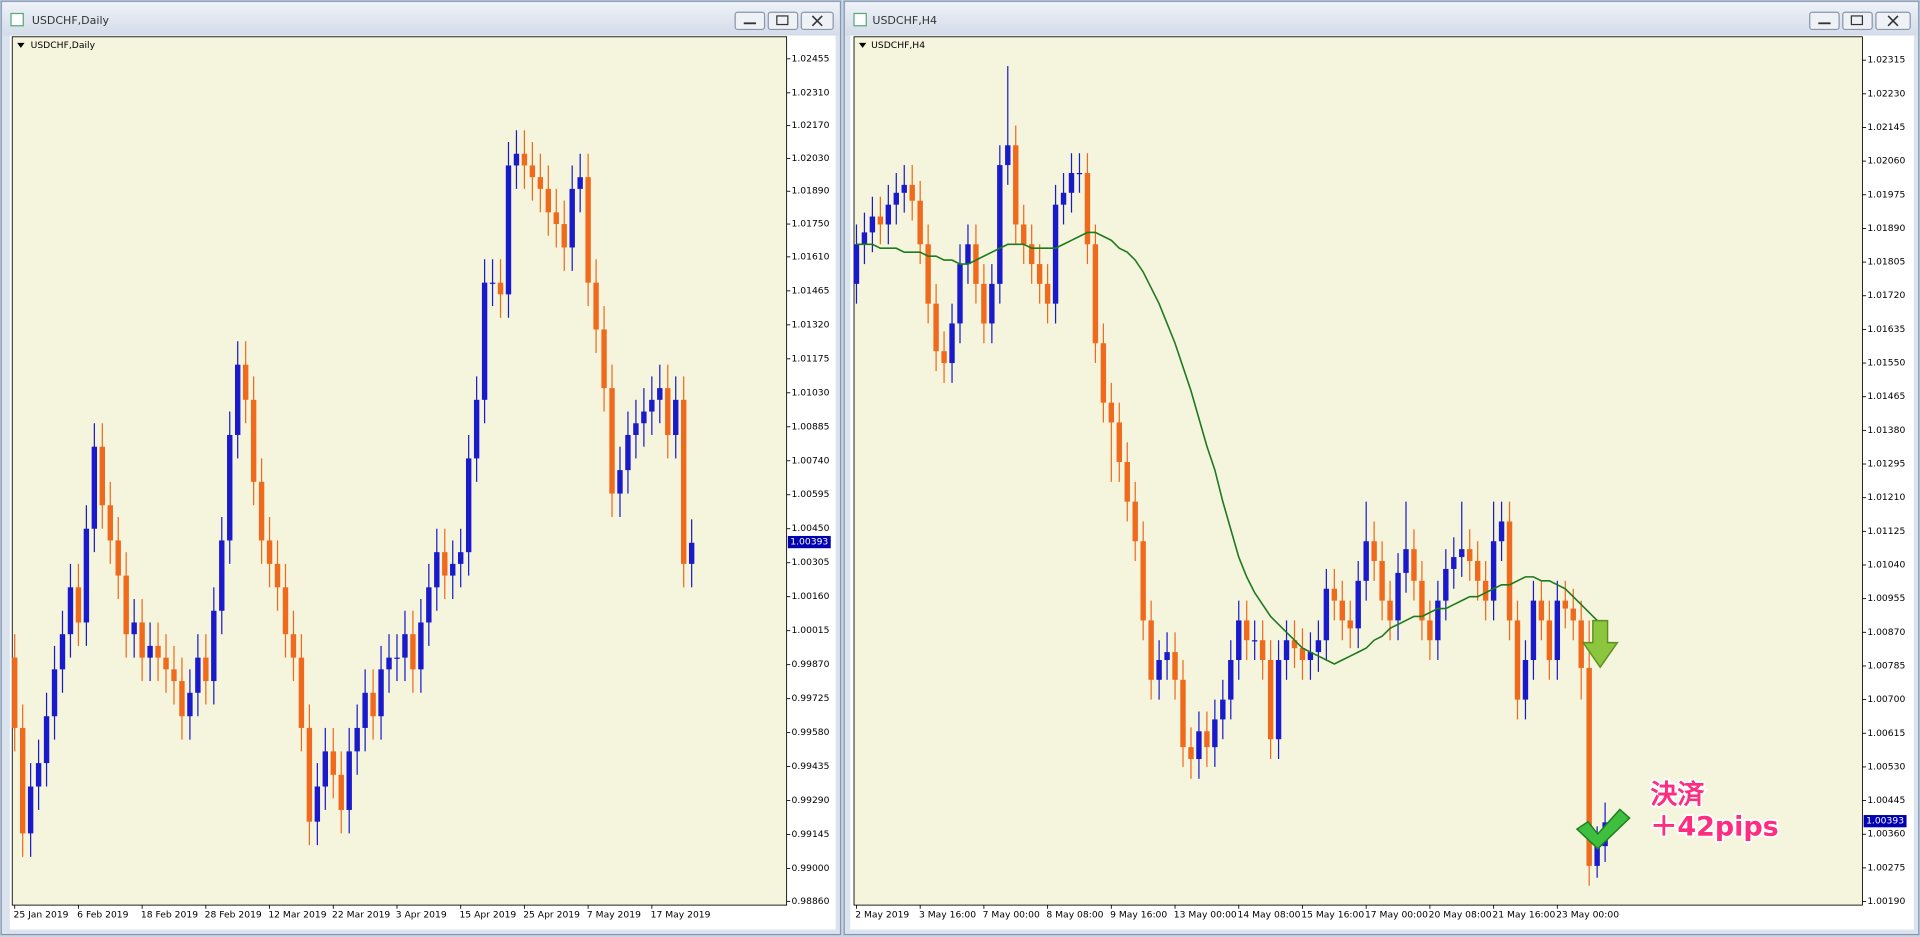 Image resolution: width=1920 pixels, height=937 pixels. What do you see at coordinates (811, 158) in the screenshot?
I see `y-tick-label: 1.02030` at bounding box center [811, 158].